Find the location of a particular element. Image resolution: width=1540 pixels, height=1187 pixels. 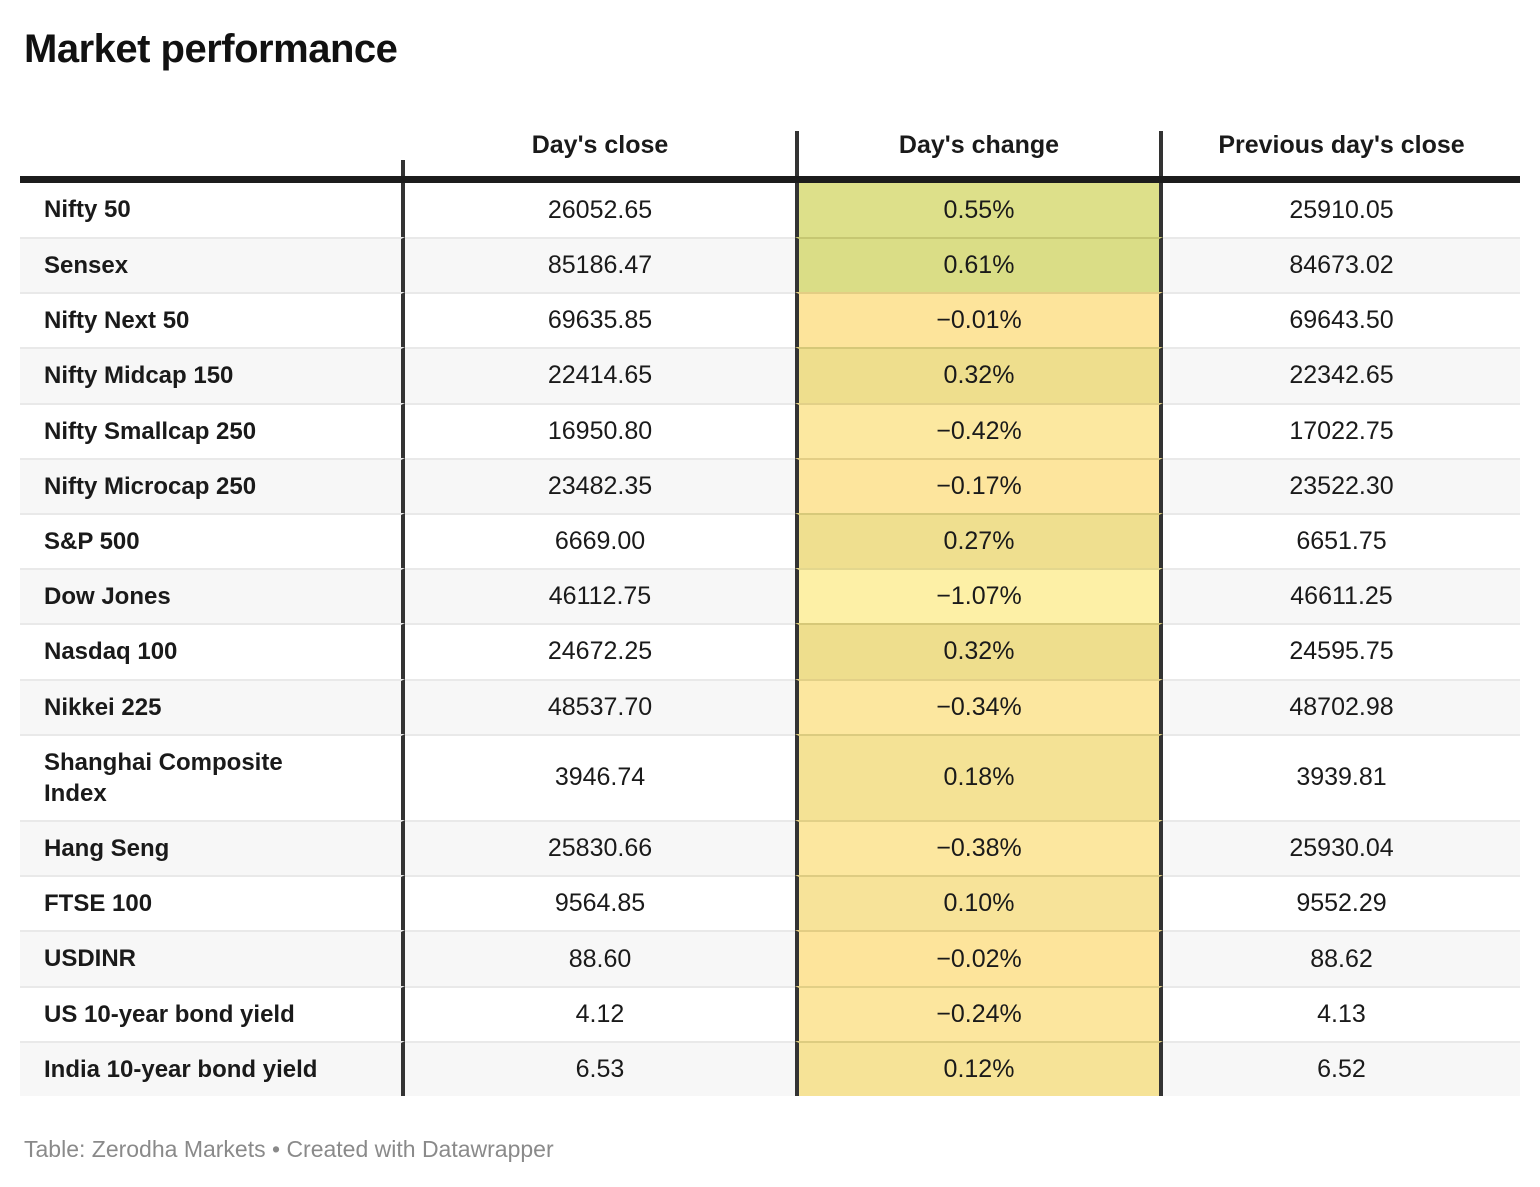

days-change-cell: −0.02% is located at coordinates (979, 958).